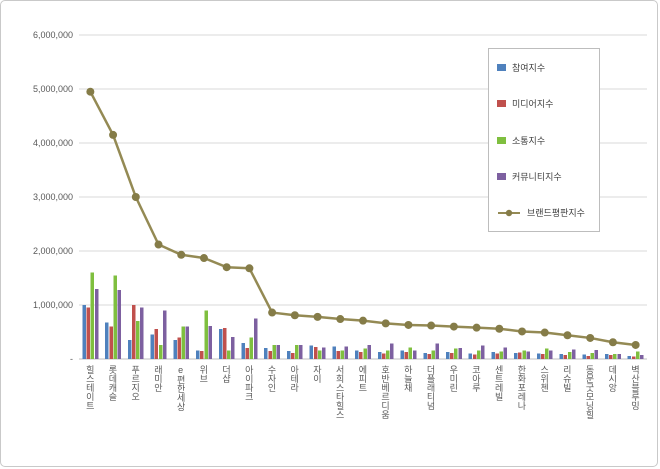  I want to click on y-tick-label: 1,000,000, so click(53, 305).